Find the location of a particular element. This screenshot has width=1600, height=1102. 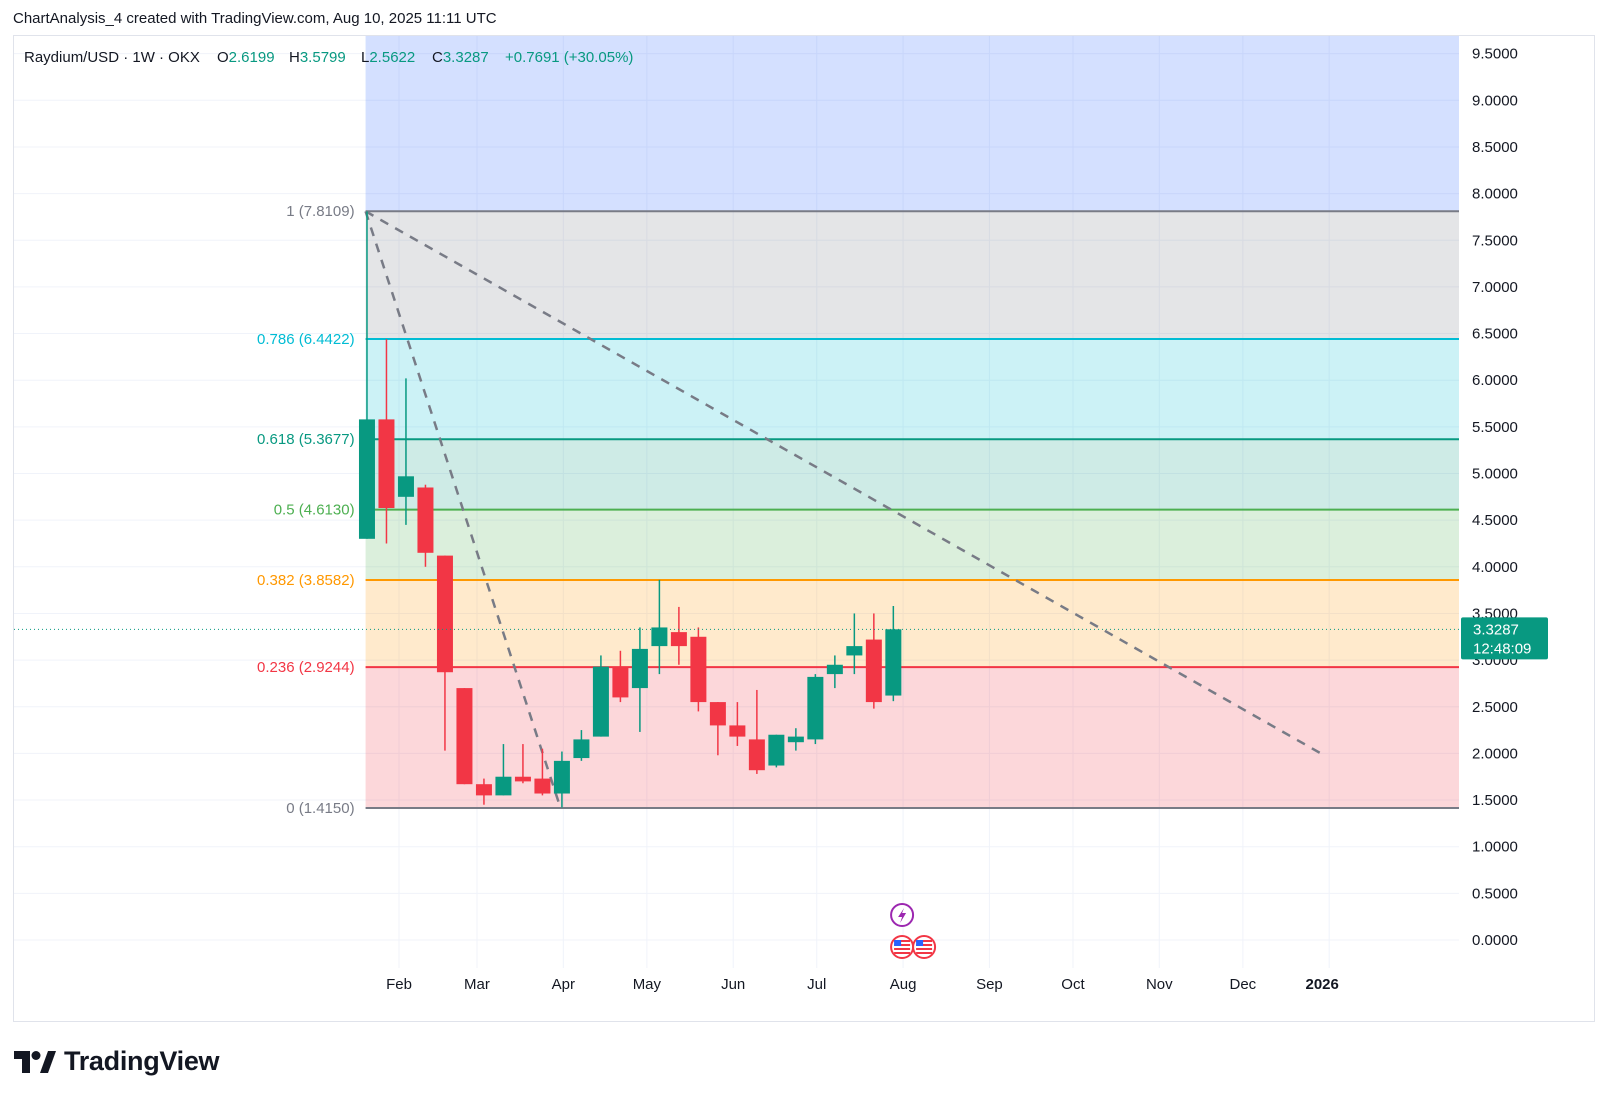

price-tick-label: 8.0000 is located at coordinates (1495, 194).